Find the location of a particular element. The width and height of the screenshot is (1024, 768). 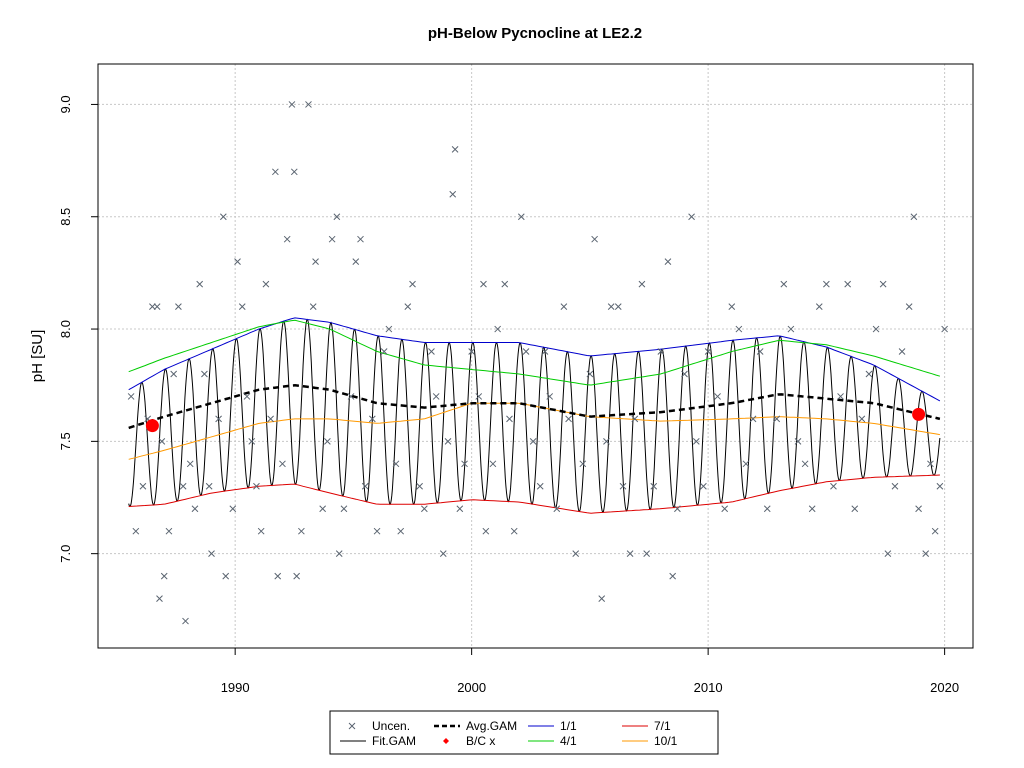

y-tick-label: 7.0 is located at coordinates (65, 554).